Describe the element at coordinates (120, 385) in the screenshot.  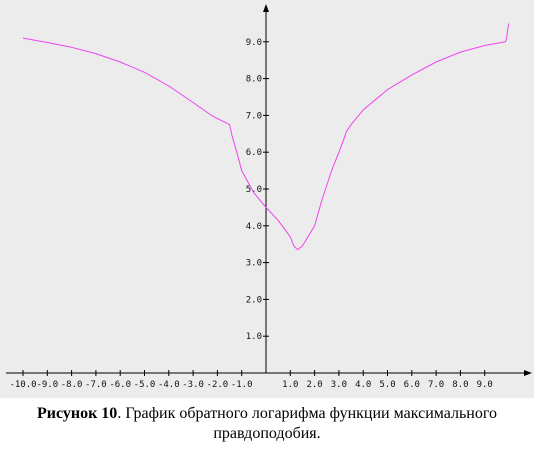
I see `x-tick-label: -6.0` at that location.